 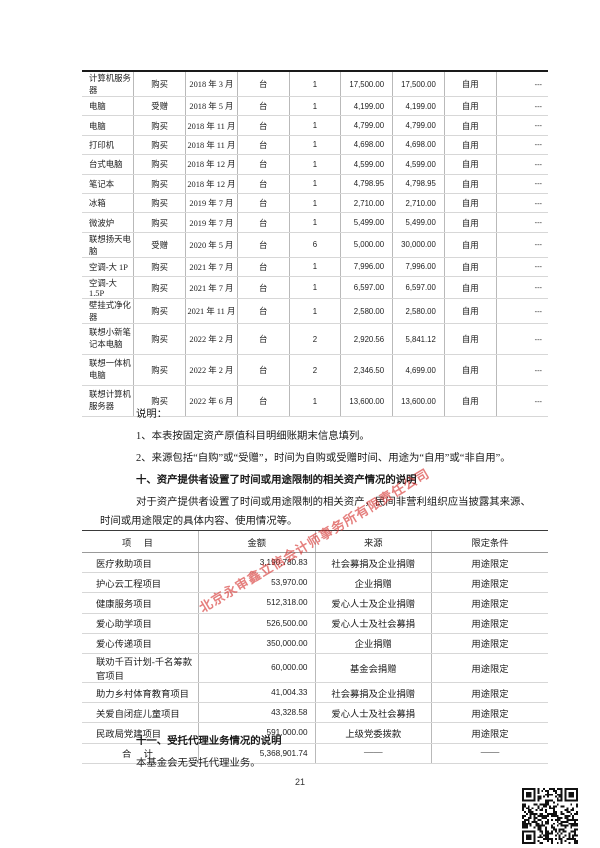 I want to click on asset-source: 受赠, so click(x=160, y=245).